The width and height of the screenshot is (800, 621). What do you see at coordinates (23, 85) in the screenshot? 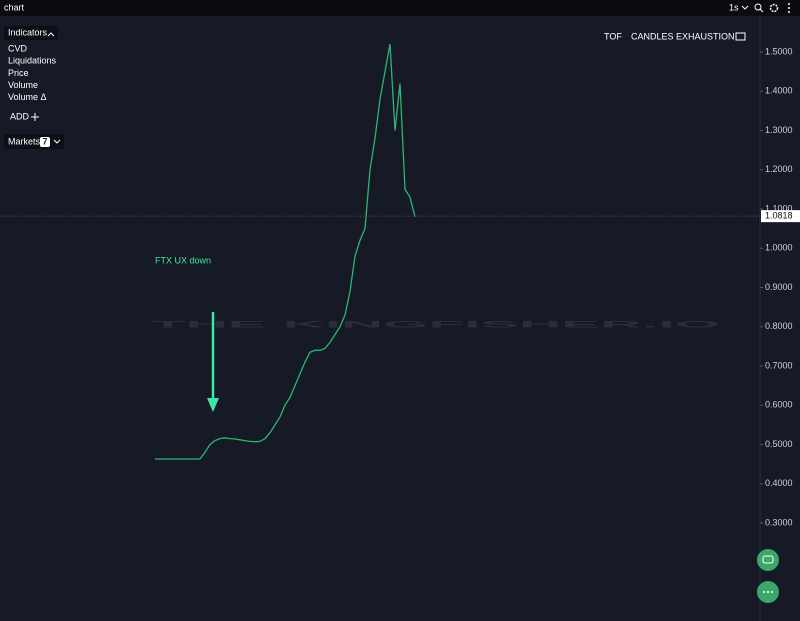
I see `indicator-item: Volume` at bounding box center [23, 85].